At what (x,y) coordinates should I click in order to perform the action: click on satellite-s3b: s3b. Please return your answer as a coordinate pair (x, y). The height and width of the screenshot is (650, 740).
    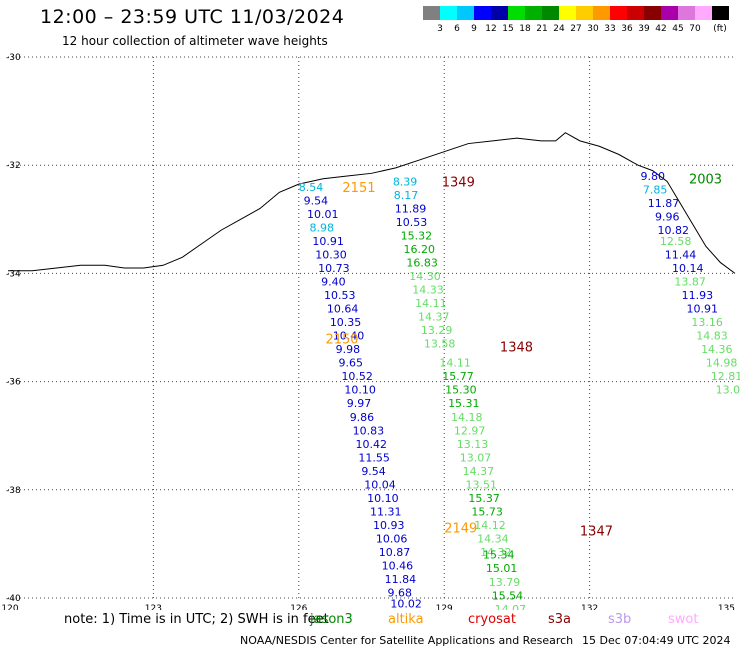
    Looking at the image, I should click on (620, 619).